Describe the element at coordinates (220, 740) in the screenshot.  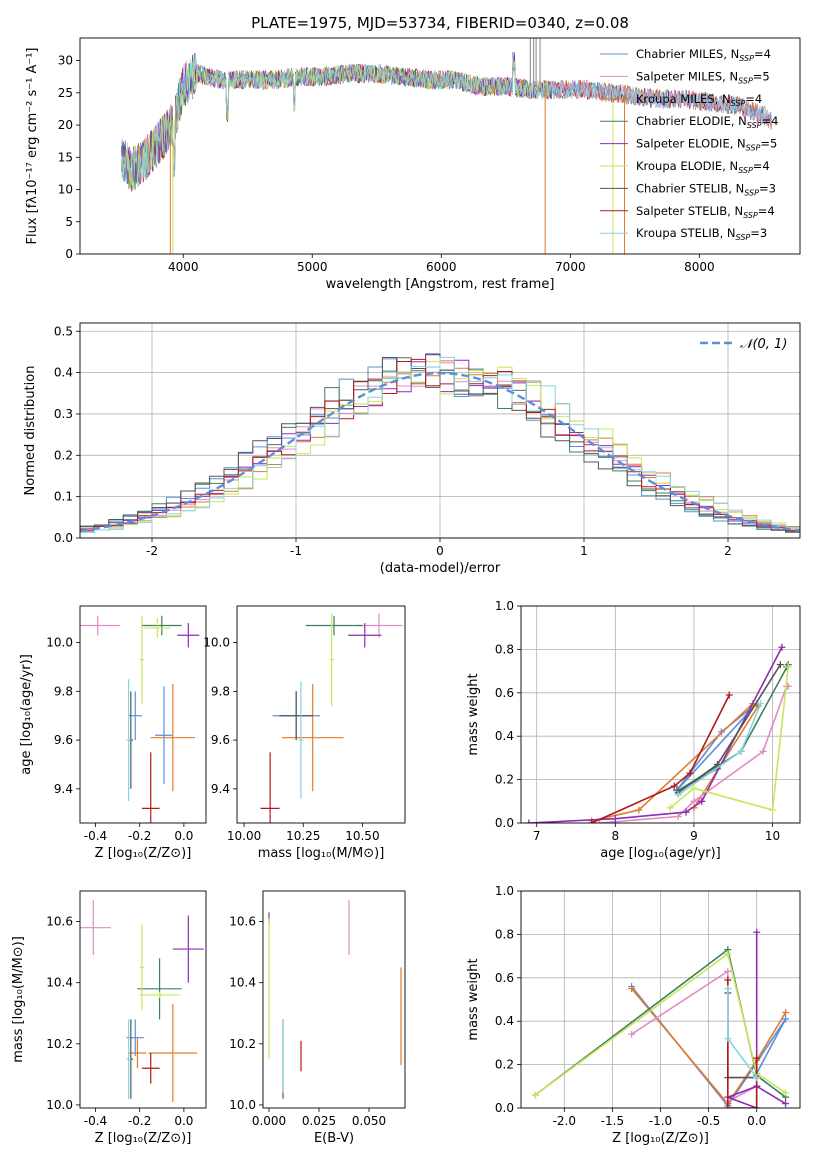
I see `y-tick-label: 9.6` at that location.